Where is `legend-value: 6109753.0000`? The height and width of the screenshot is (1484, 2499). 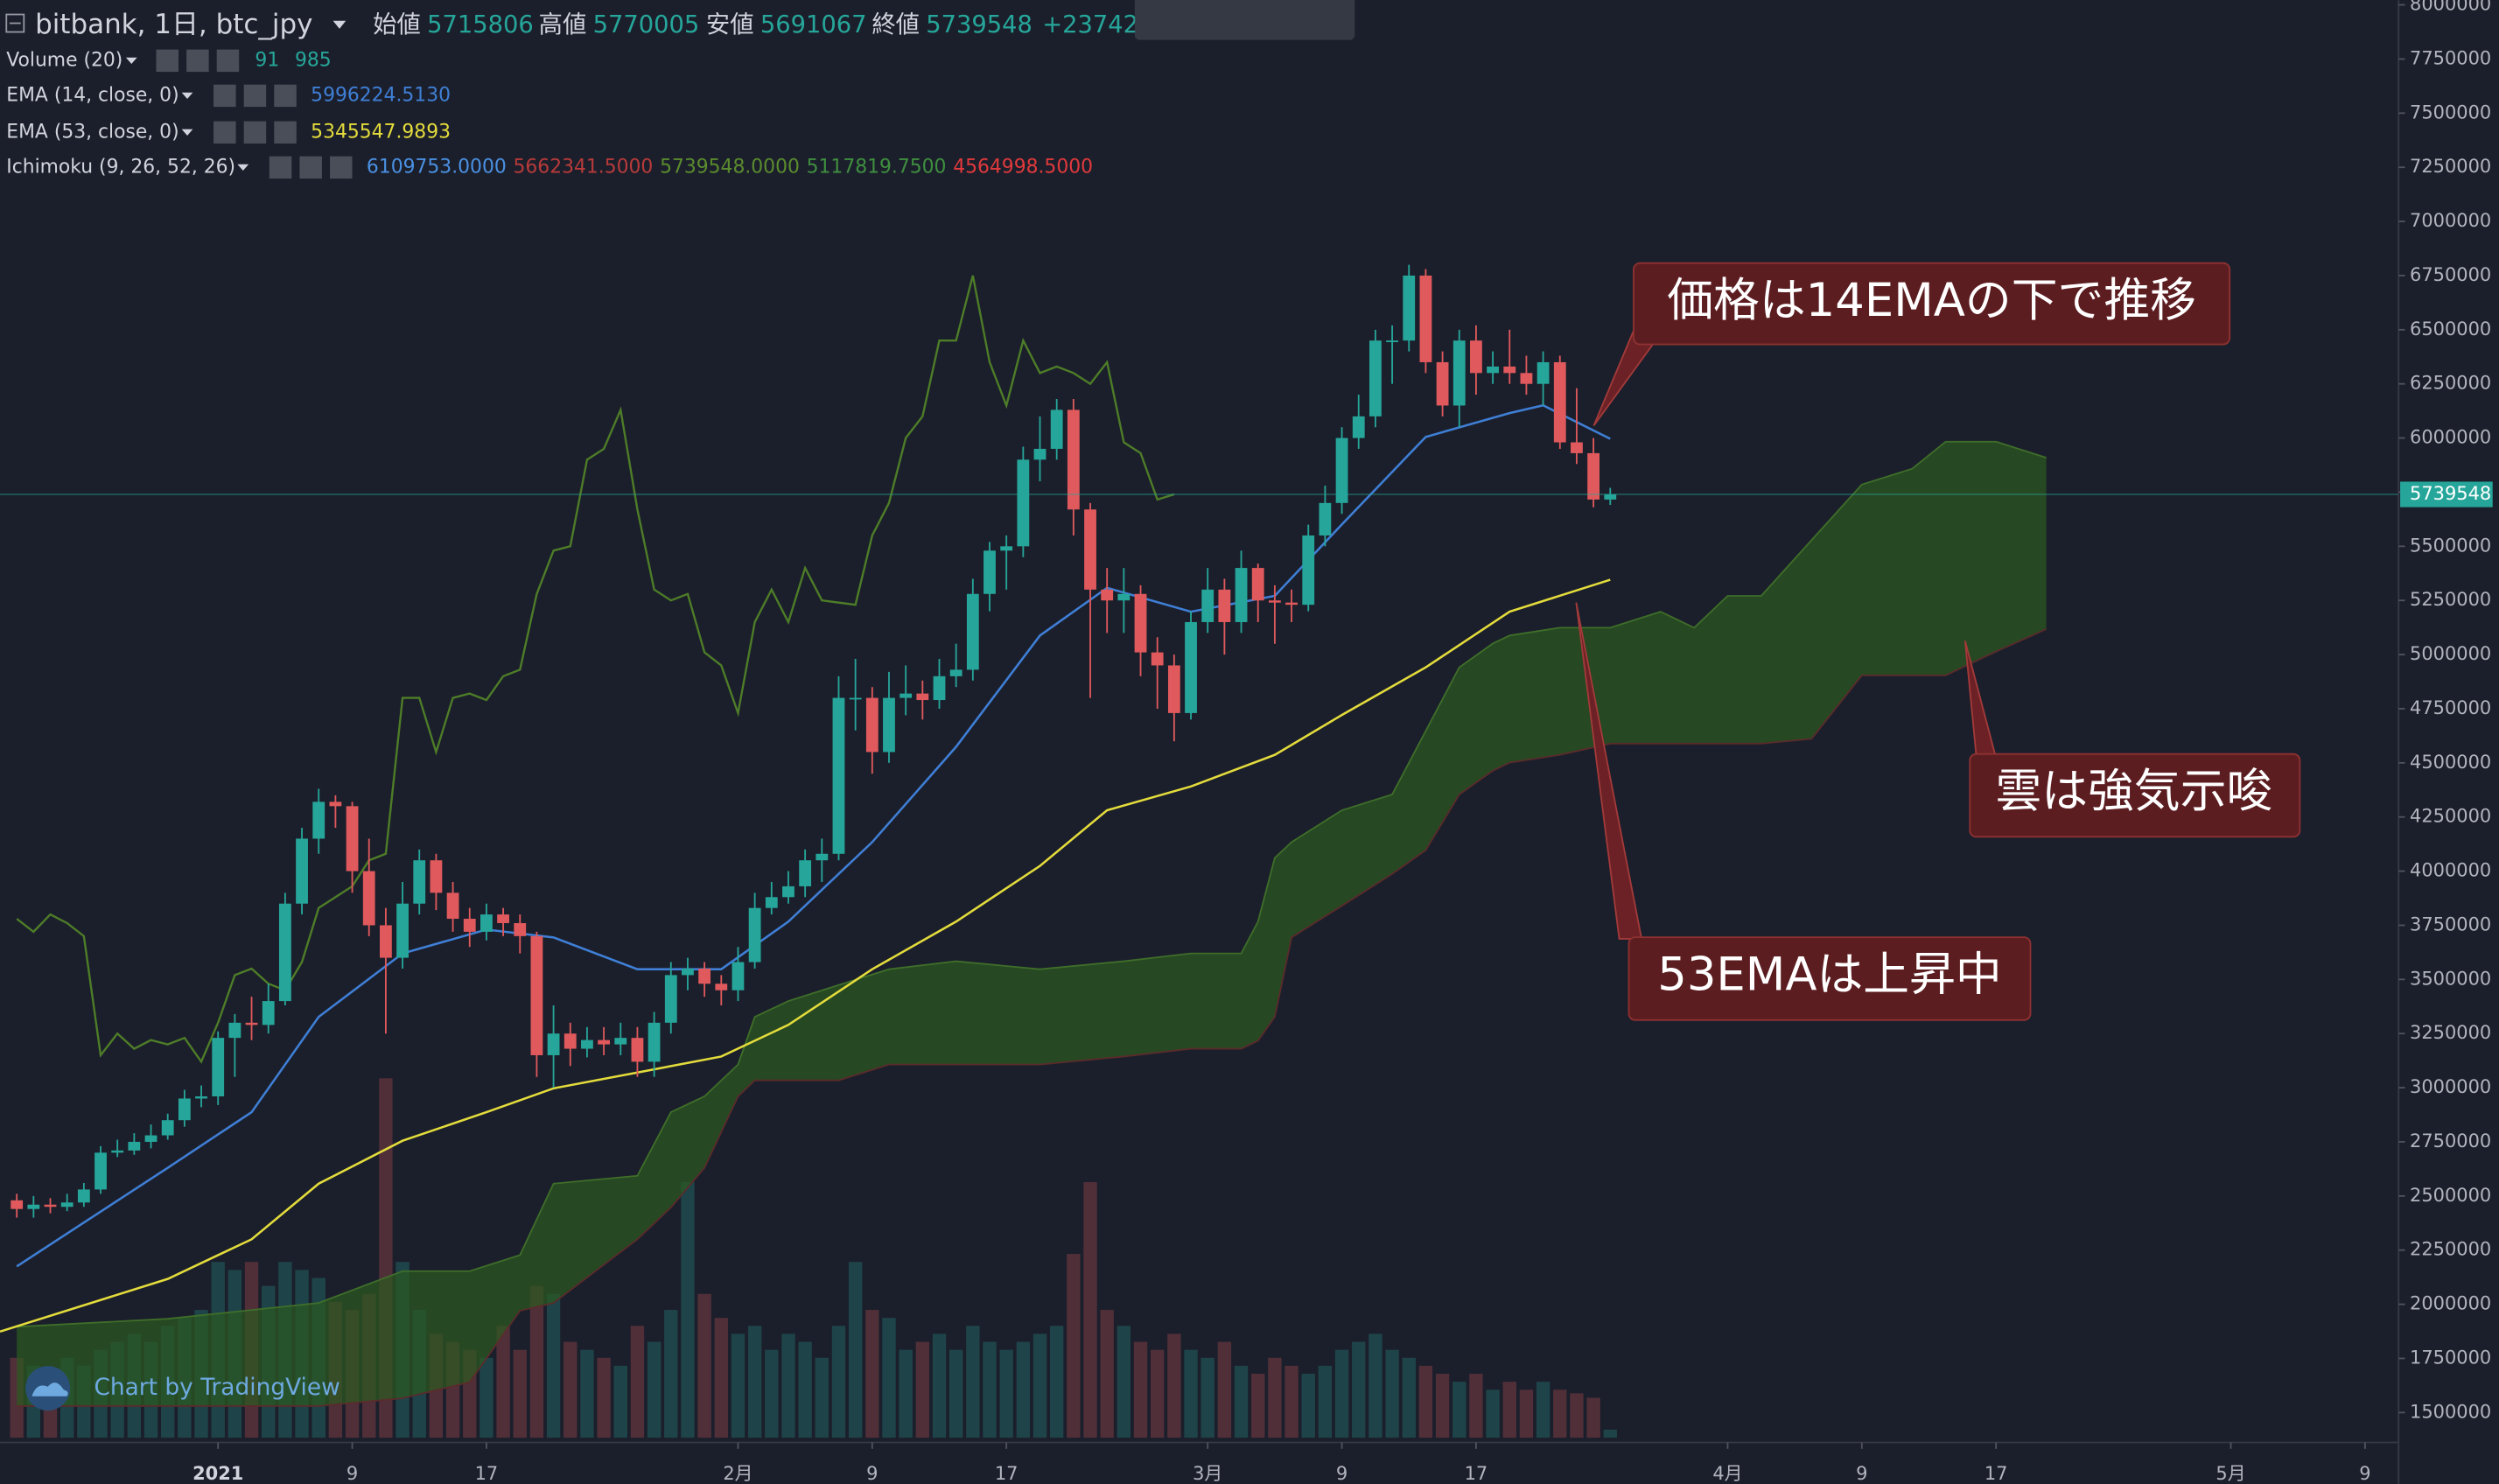
legend-value: 6109753.0000 is located at coordinates (437, 167).